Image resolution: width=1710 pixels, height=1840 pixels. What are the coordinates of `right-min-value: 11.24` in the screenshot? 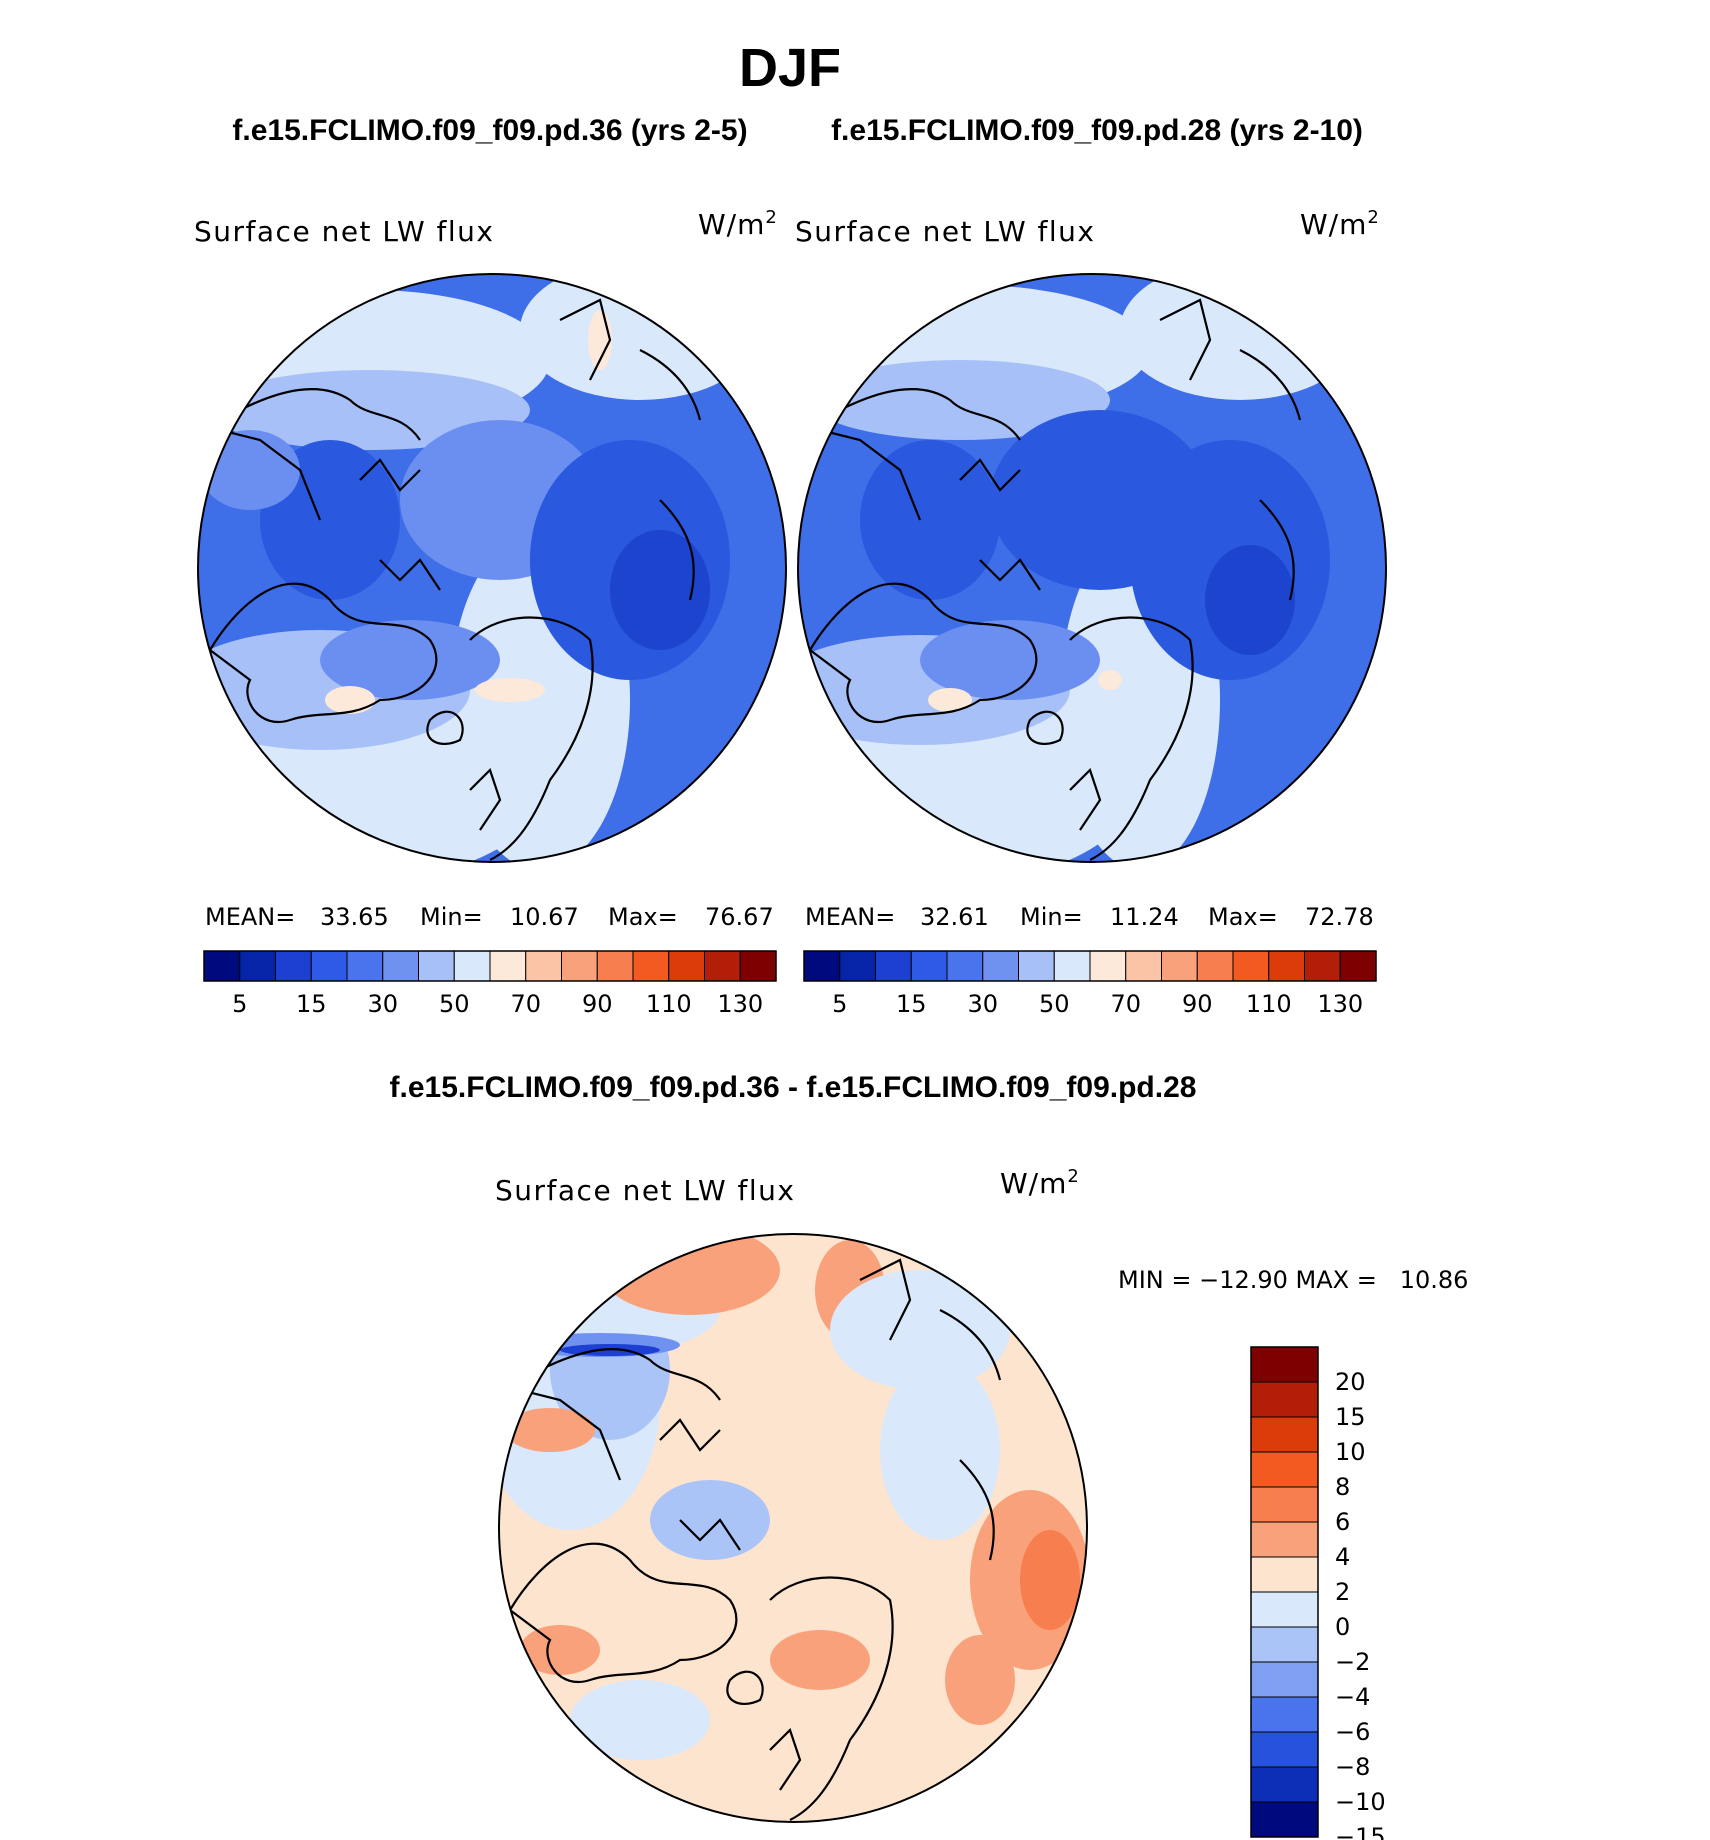 It's located at (1144, 917).